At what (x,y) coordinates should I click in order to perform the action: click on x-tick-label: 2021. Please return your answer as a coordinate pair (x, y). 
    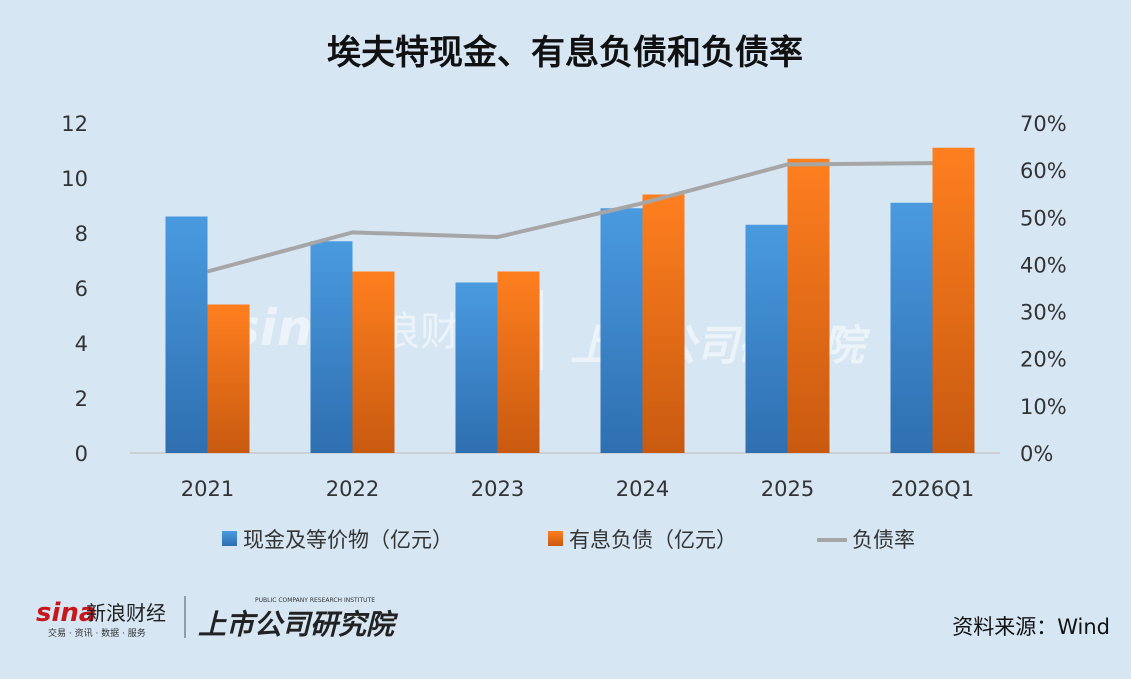
    Looking at the image, I should click on (207, 489).